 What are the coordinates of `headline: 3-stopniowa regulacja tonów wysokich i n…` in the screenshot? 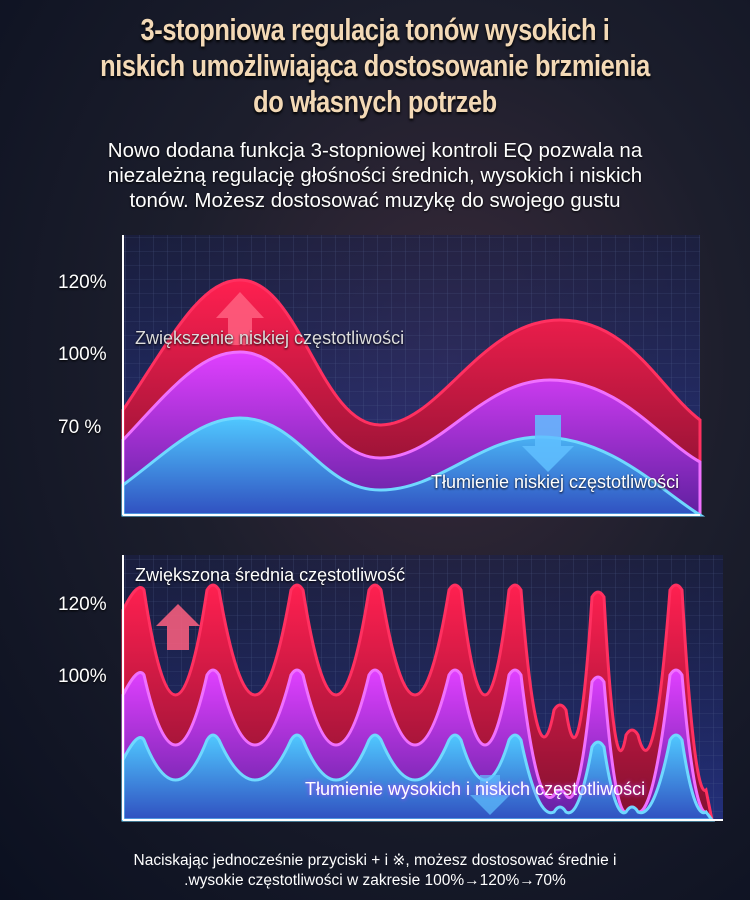 It's located at (375, 66).